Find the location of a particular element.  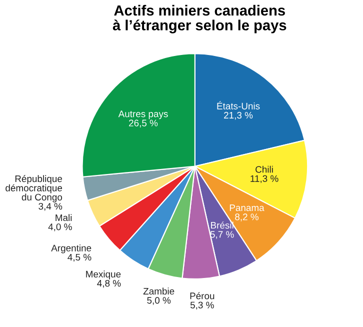

data-label: 21,3 % is located at coordinates (238, 116).